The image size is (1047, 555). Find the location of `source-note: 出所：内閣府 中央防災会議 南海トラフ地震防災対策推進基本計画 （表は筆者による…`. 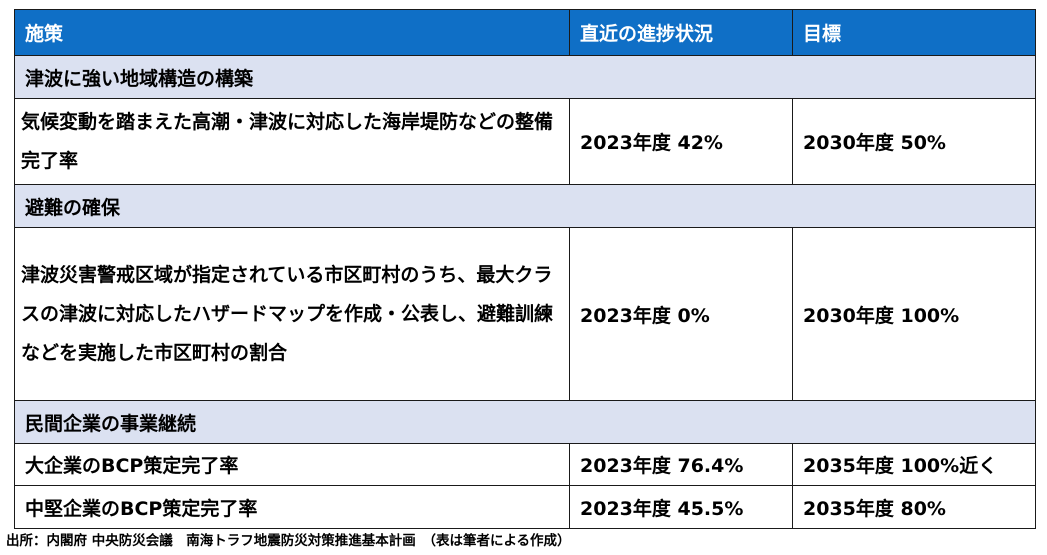

source-note: 出所：内閣府 中央防災会議 南海トラフ地震防災対策推進基本計画 （表は筆者による… is located at coordinates (288, 541).